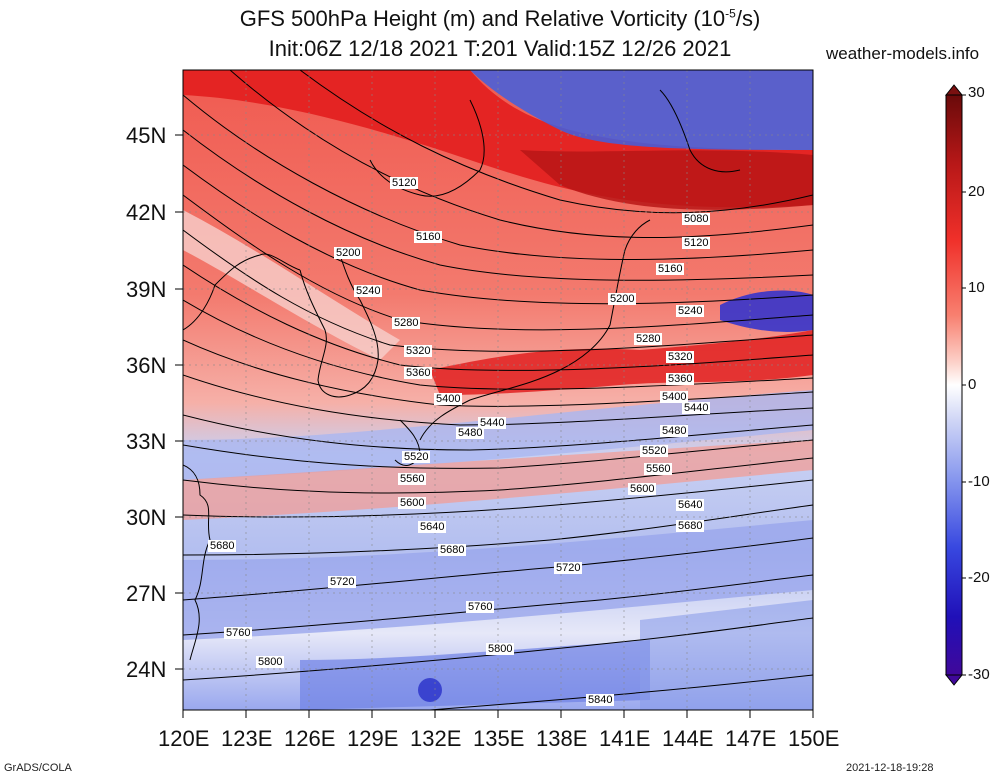 Image resolution: width=1000 pixels, height=779 pixels. Describe the element at coordinates (890, 768) in the screenshot. I see `footer-timestamp: 2021-12-18-19:28` at that location.